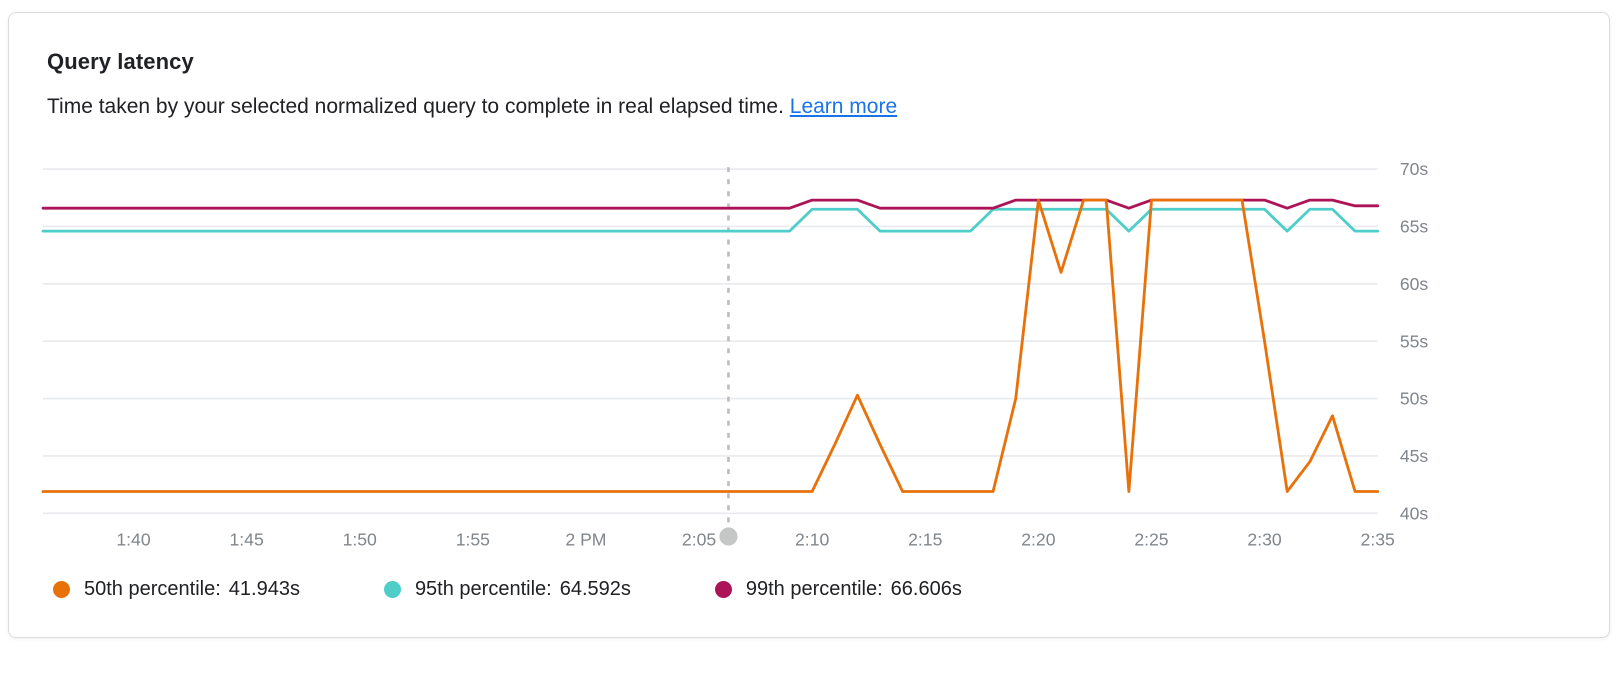 The width and height of the screenshot is (1618, 698). Describe the element at coordinates (246, 540) in the screenshot. I see `x-axis-label: 1:45` at that location.